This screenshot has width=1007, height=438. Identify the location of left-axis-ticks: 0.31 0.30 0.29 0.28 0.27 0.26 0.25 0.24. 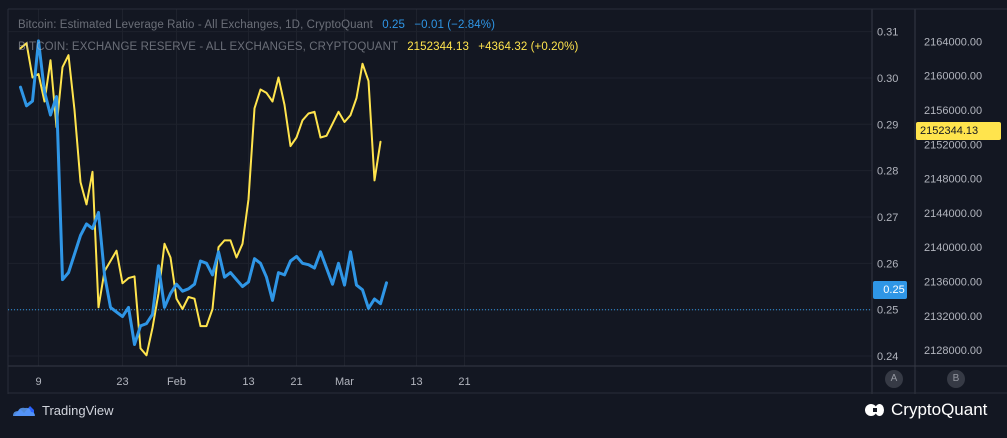
(887, 195).